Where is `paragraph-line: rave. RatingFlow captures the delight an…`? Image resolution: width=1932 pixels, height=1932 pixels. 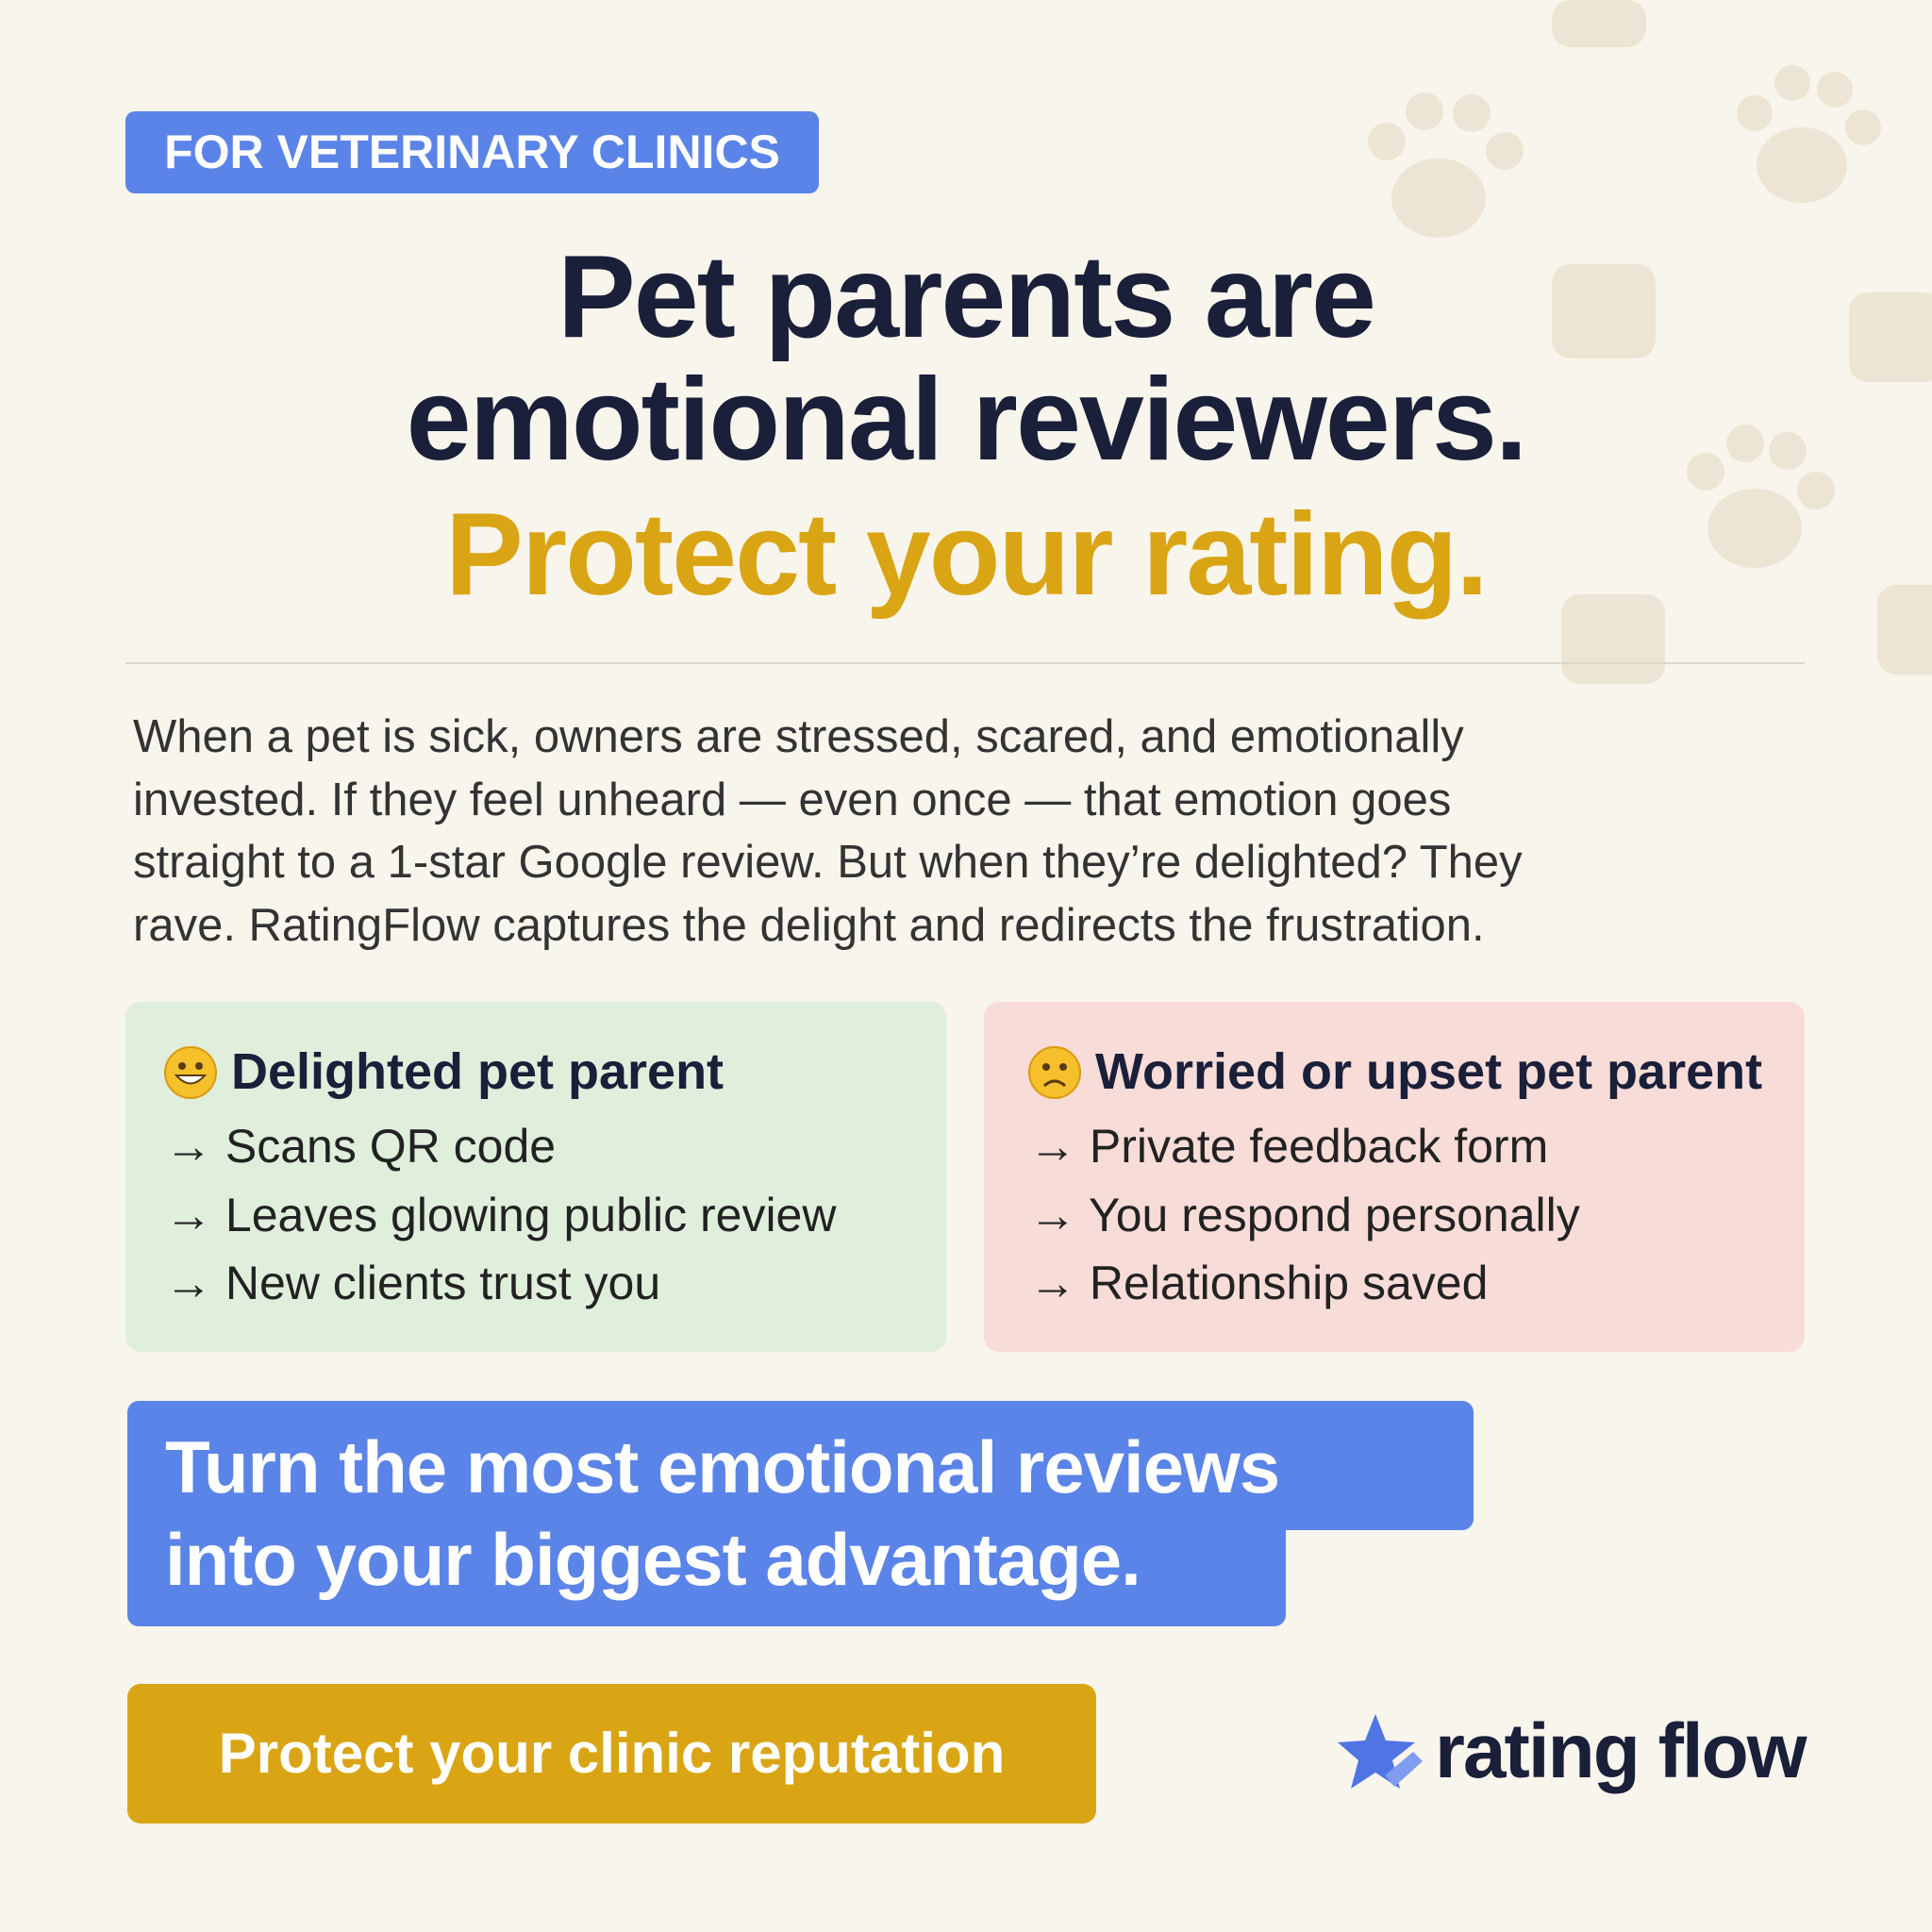
paragraph-line: rave. RatingFlow captures the delight an… is located at coordinates (809, 926).